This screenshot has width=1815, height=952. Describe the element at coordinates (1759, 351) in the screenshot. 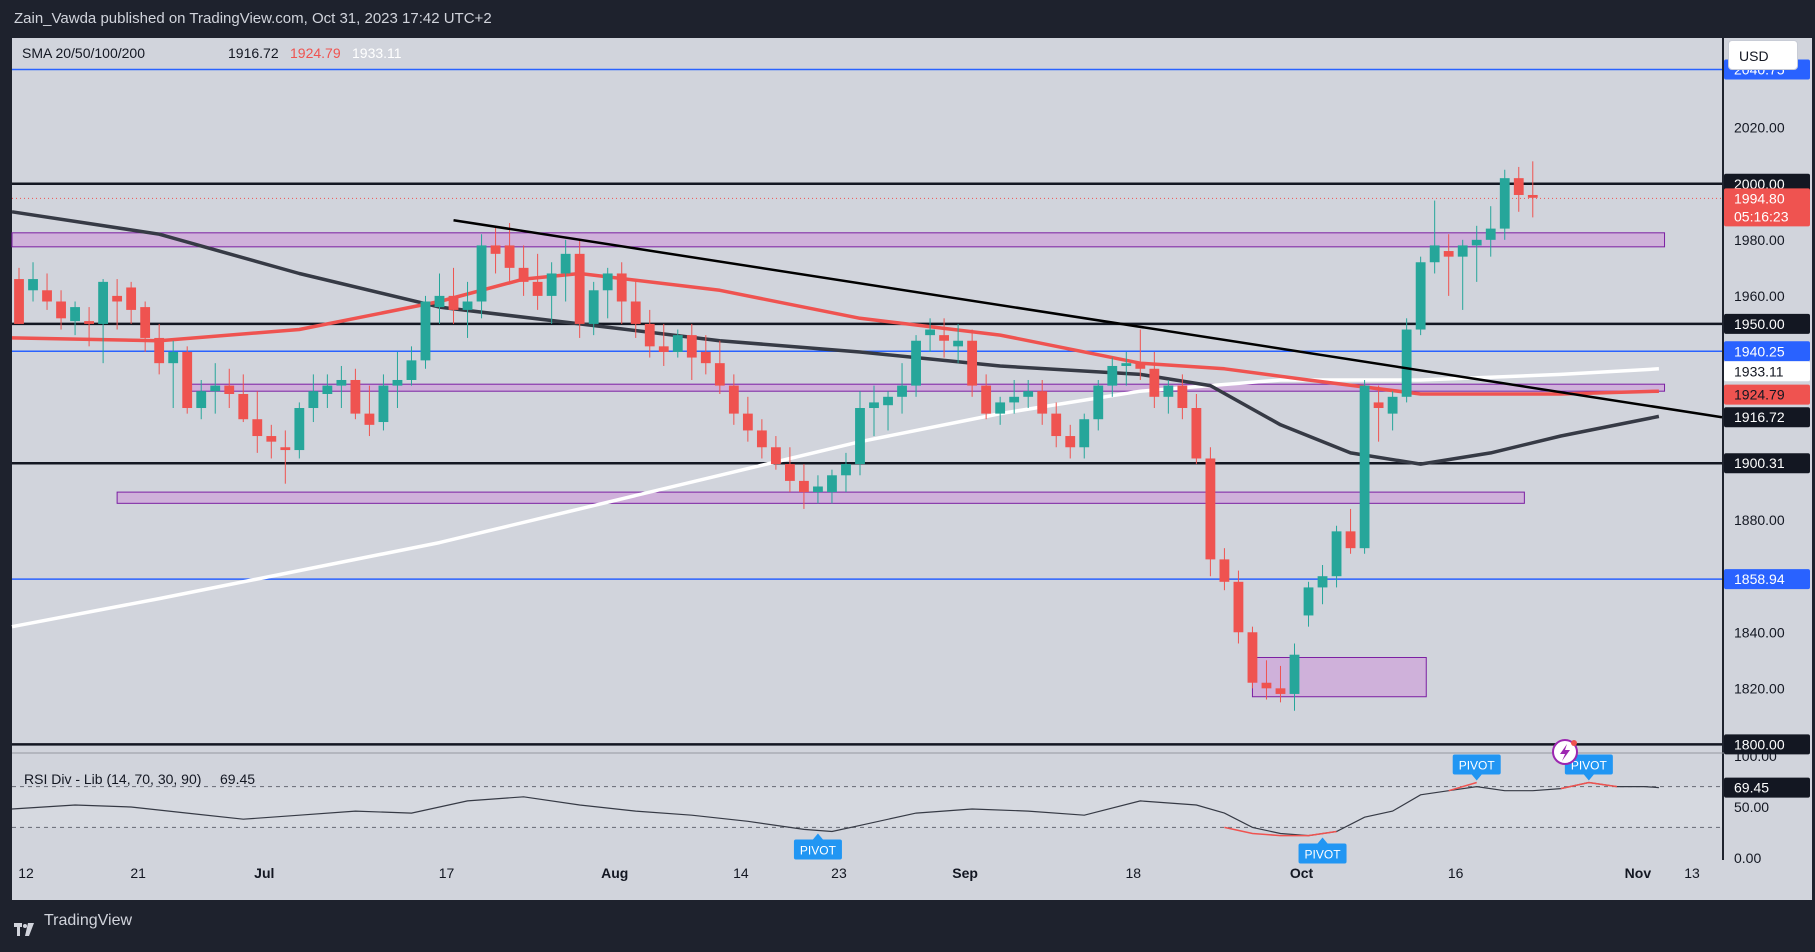

I see `price-label-text: 1940.25` at that location.